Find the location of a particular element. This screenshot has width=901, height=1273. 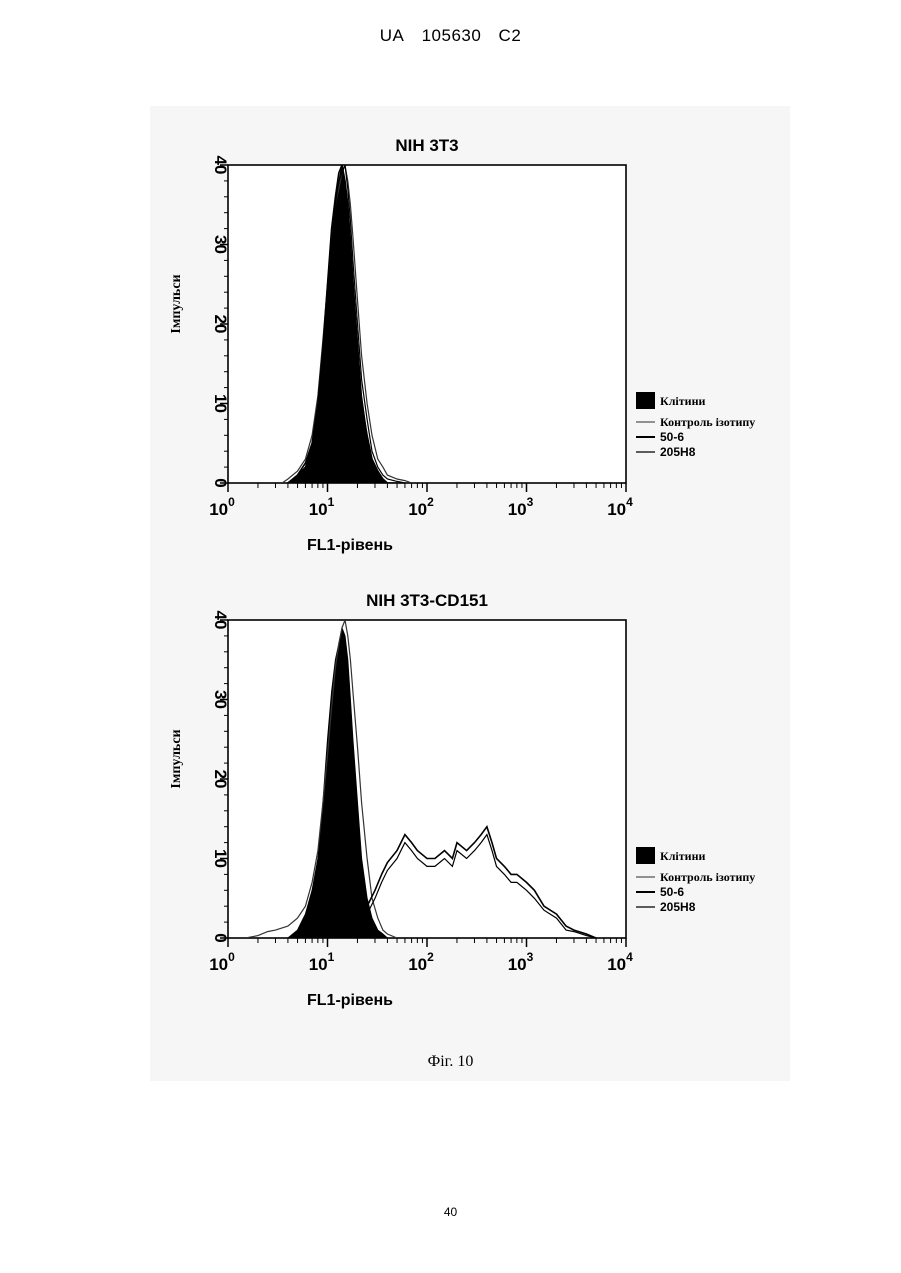

header-kind: C2 is located at coordinates (510, 35).